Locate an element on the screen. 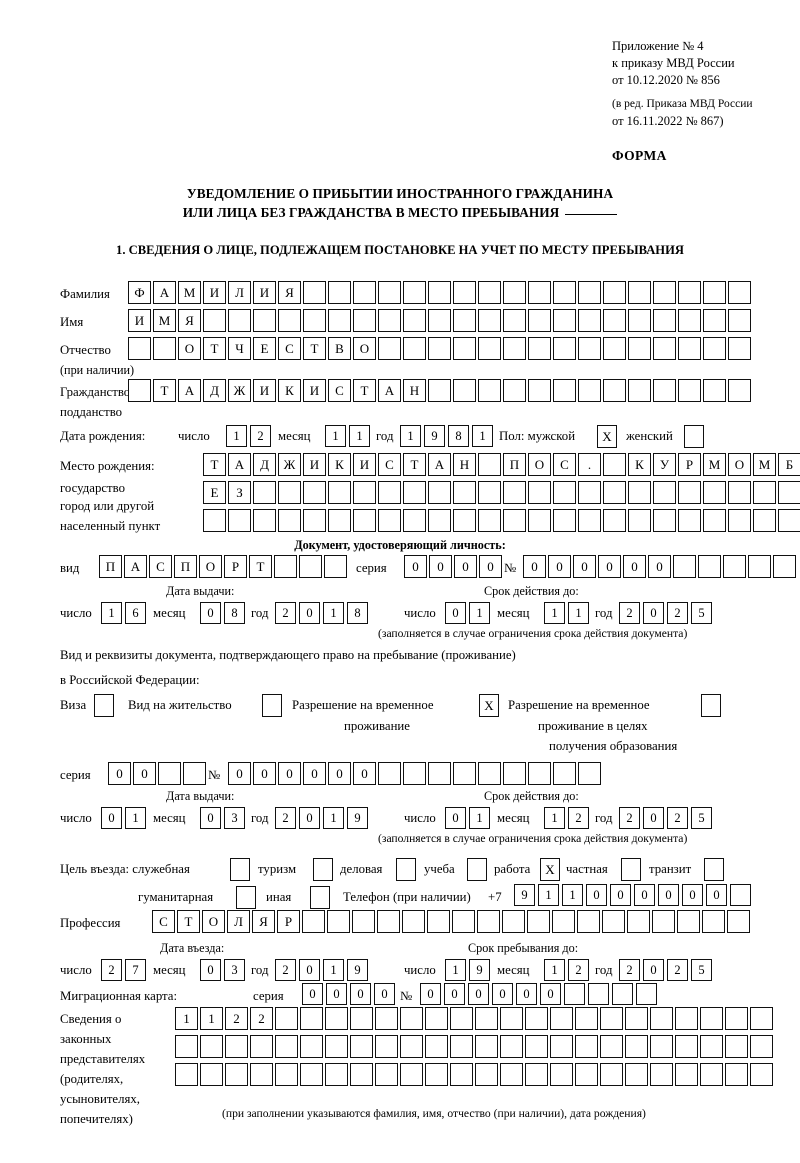  checkbox-purpose-transit is located at coordinates (714, 869).